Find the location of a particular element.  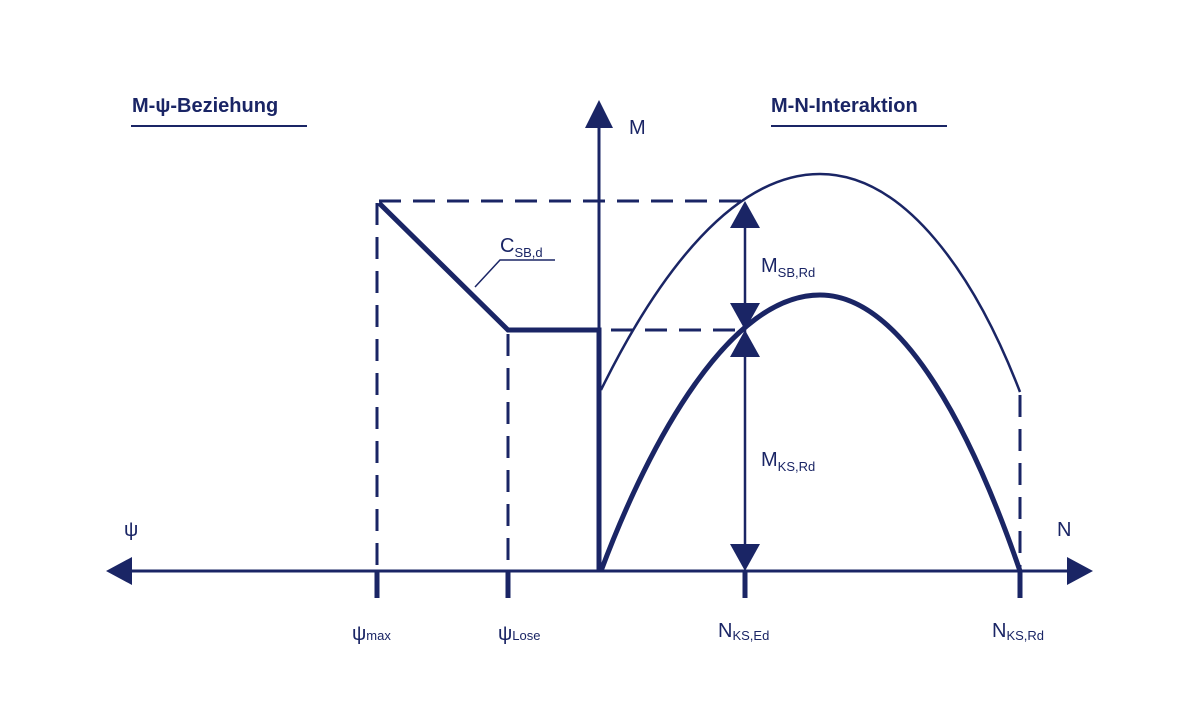

left-title: M-ψ-Beziehung is located at coordinates (205, 106).